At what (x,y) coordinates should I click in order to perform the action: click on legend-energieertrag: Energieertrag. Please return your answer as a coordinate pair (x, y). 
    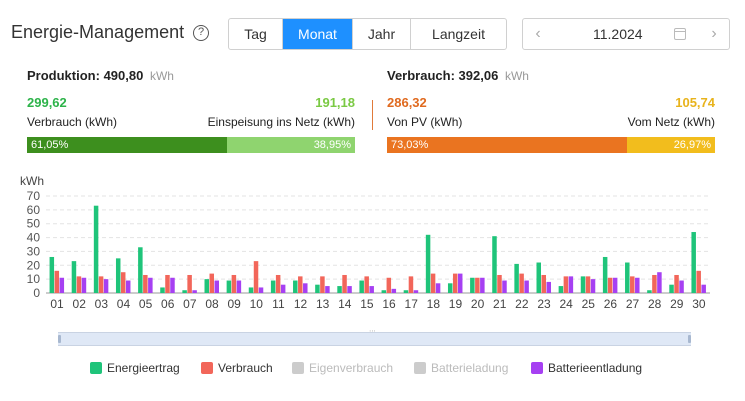
    Looking at the image, I should click on (135, 369).